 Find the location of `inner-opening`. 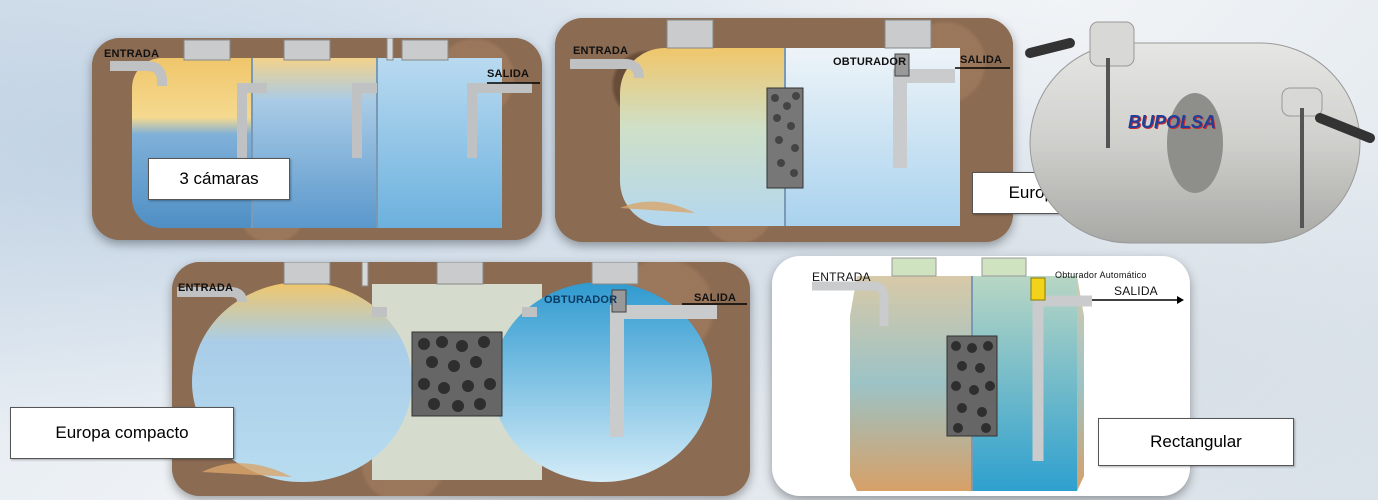

inner-opening is located at coordinates (1195, 143).